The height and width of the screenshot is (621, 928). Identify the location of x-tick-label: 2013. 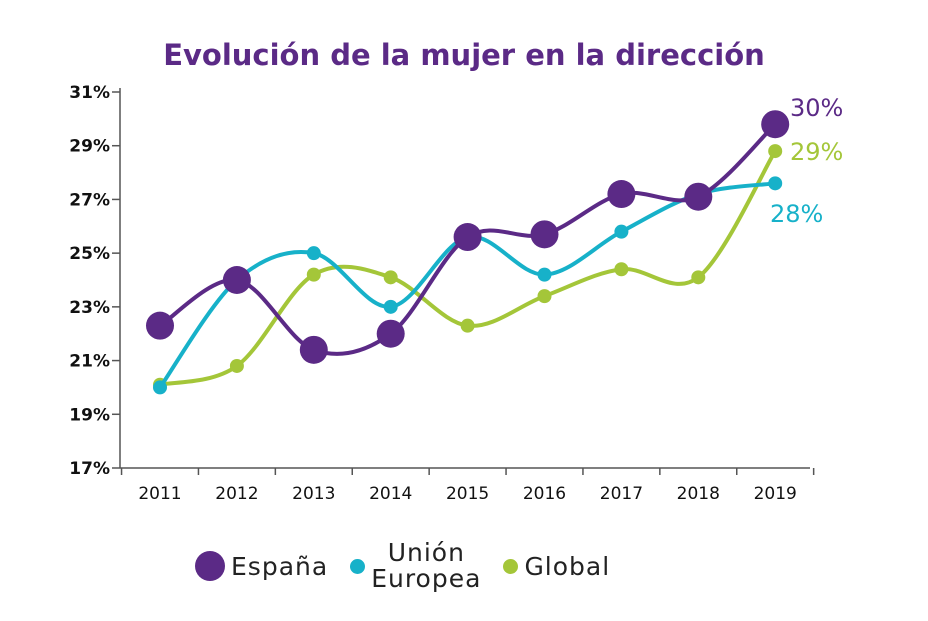
(313, 494).